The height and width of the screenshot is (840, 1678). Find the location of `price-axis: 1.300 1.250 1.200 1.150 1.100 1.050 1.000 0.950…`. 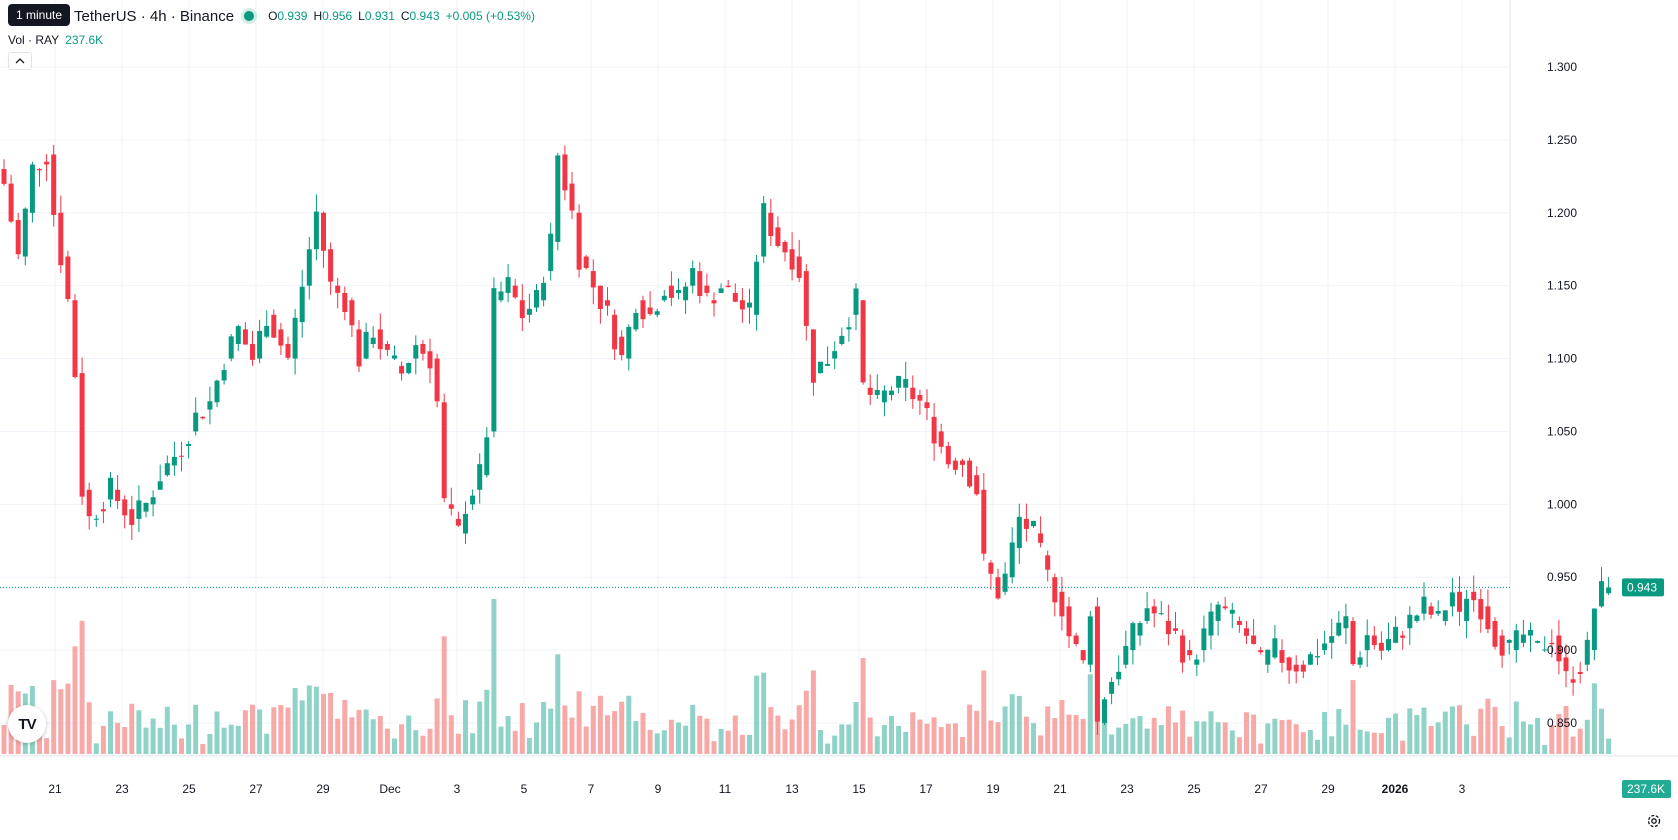

price-axis: 1.300 1.250 1.200 1.150 1.100 1.050 1.000 0.950… is located at coordinates (1562, 395).